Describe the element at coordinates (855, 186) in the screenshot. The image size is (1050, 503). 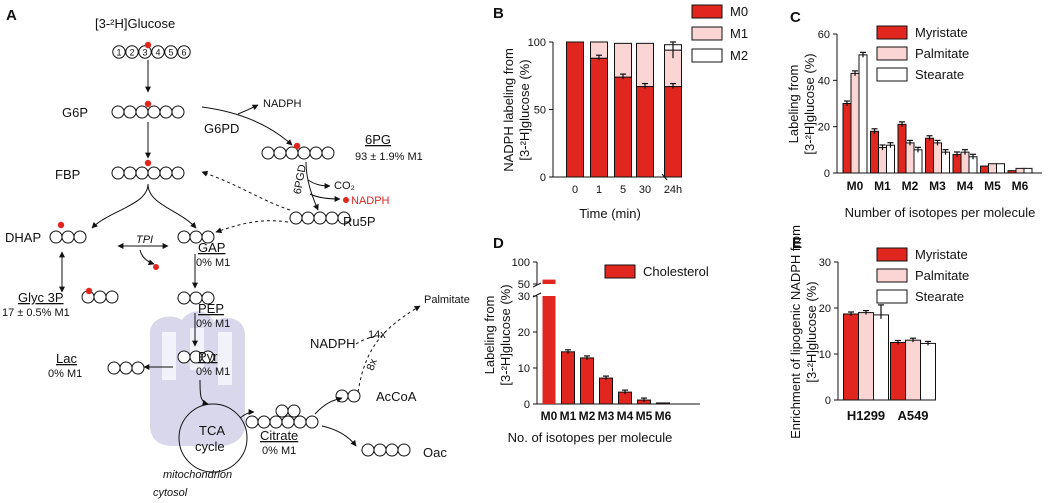
I see `x-tick-label: M0` at that location.